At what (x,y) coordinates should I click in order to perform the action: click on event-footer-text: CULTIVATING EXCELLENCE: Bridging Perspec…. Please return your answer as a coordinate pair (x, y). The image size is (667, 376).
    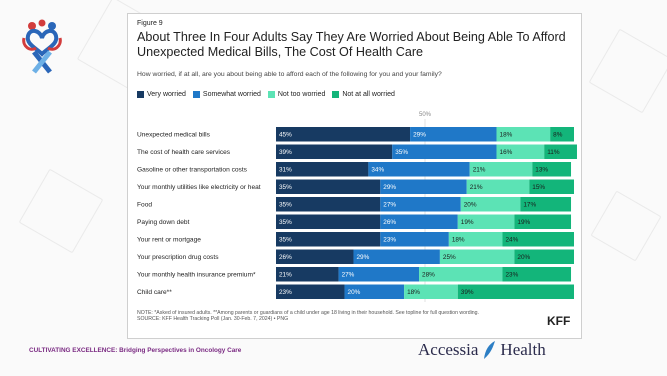
    Looking at the image, I should click on (135, 350).